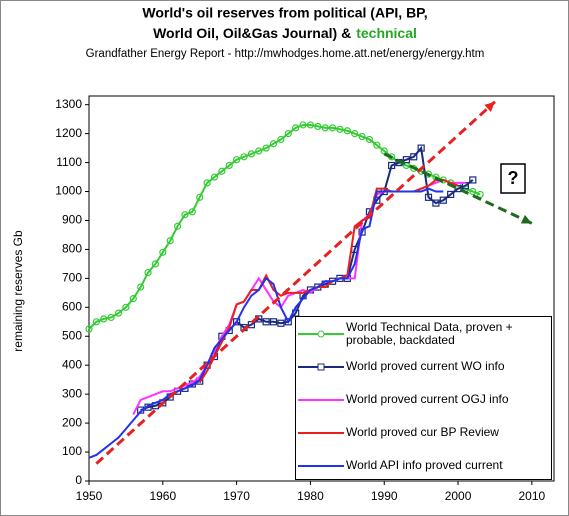  I want to click on legend-marker, so click(321, 366).